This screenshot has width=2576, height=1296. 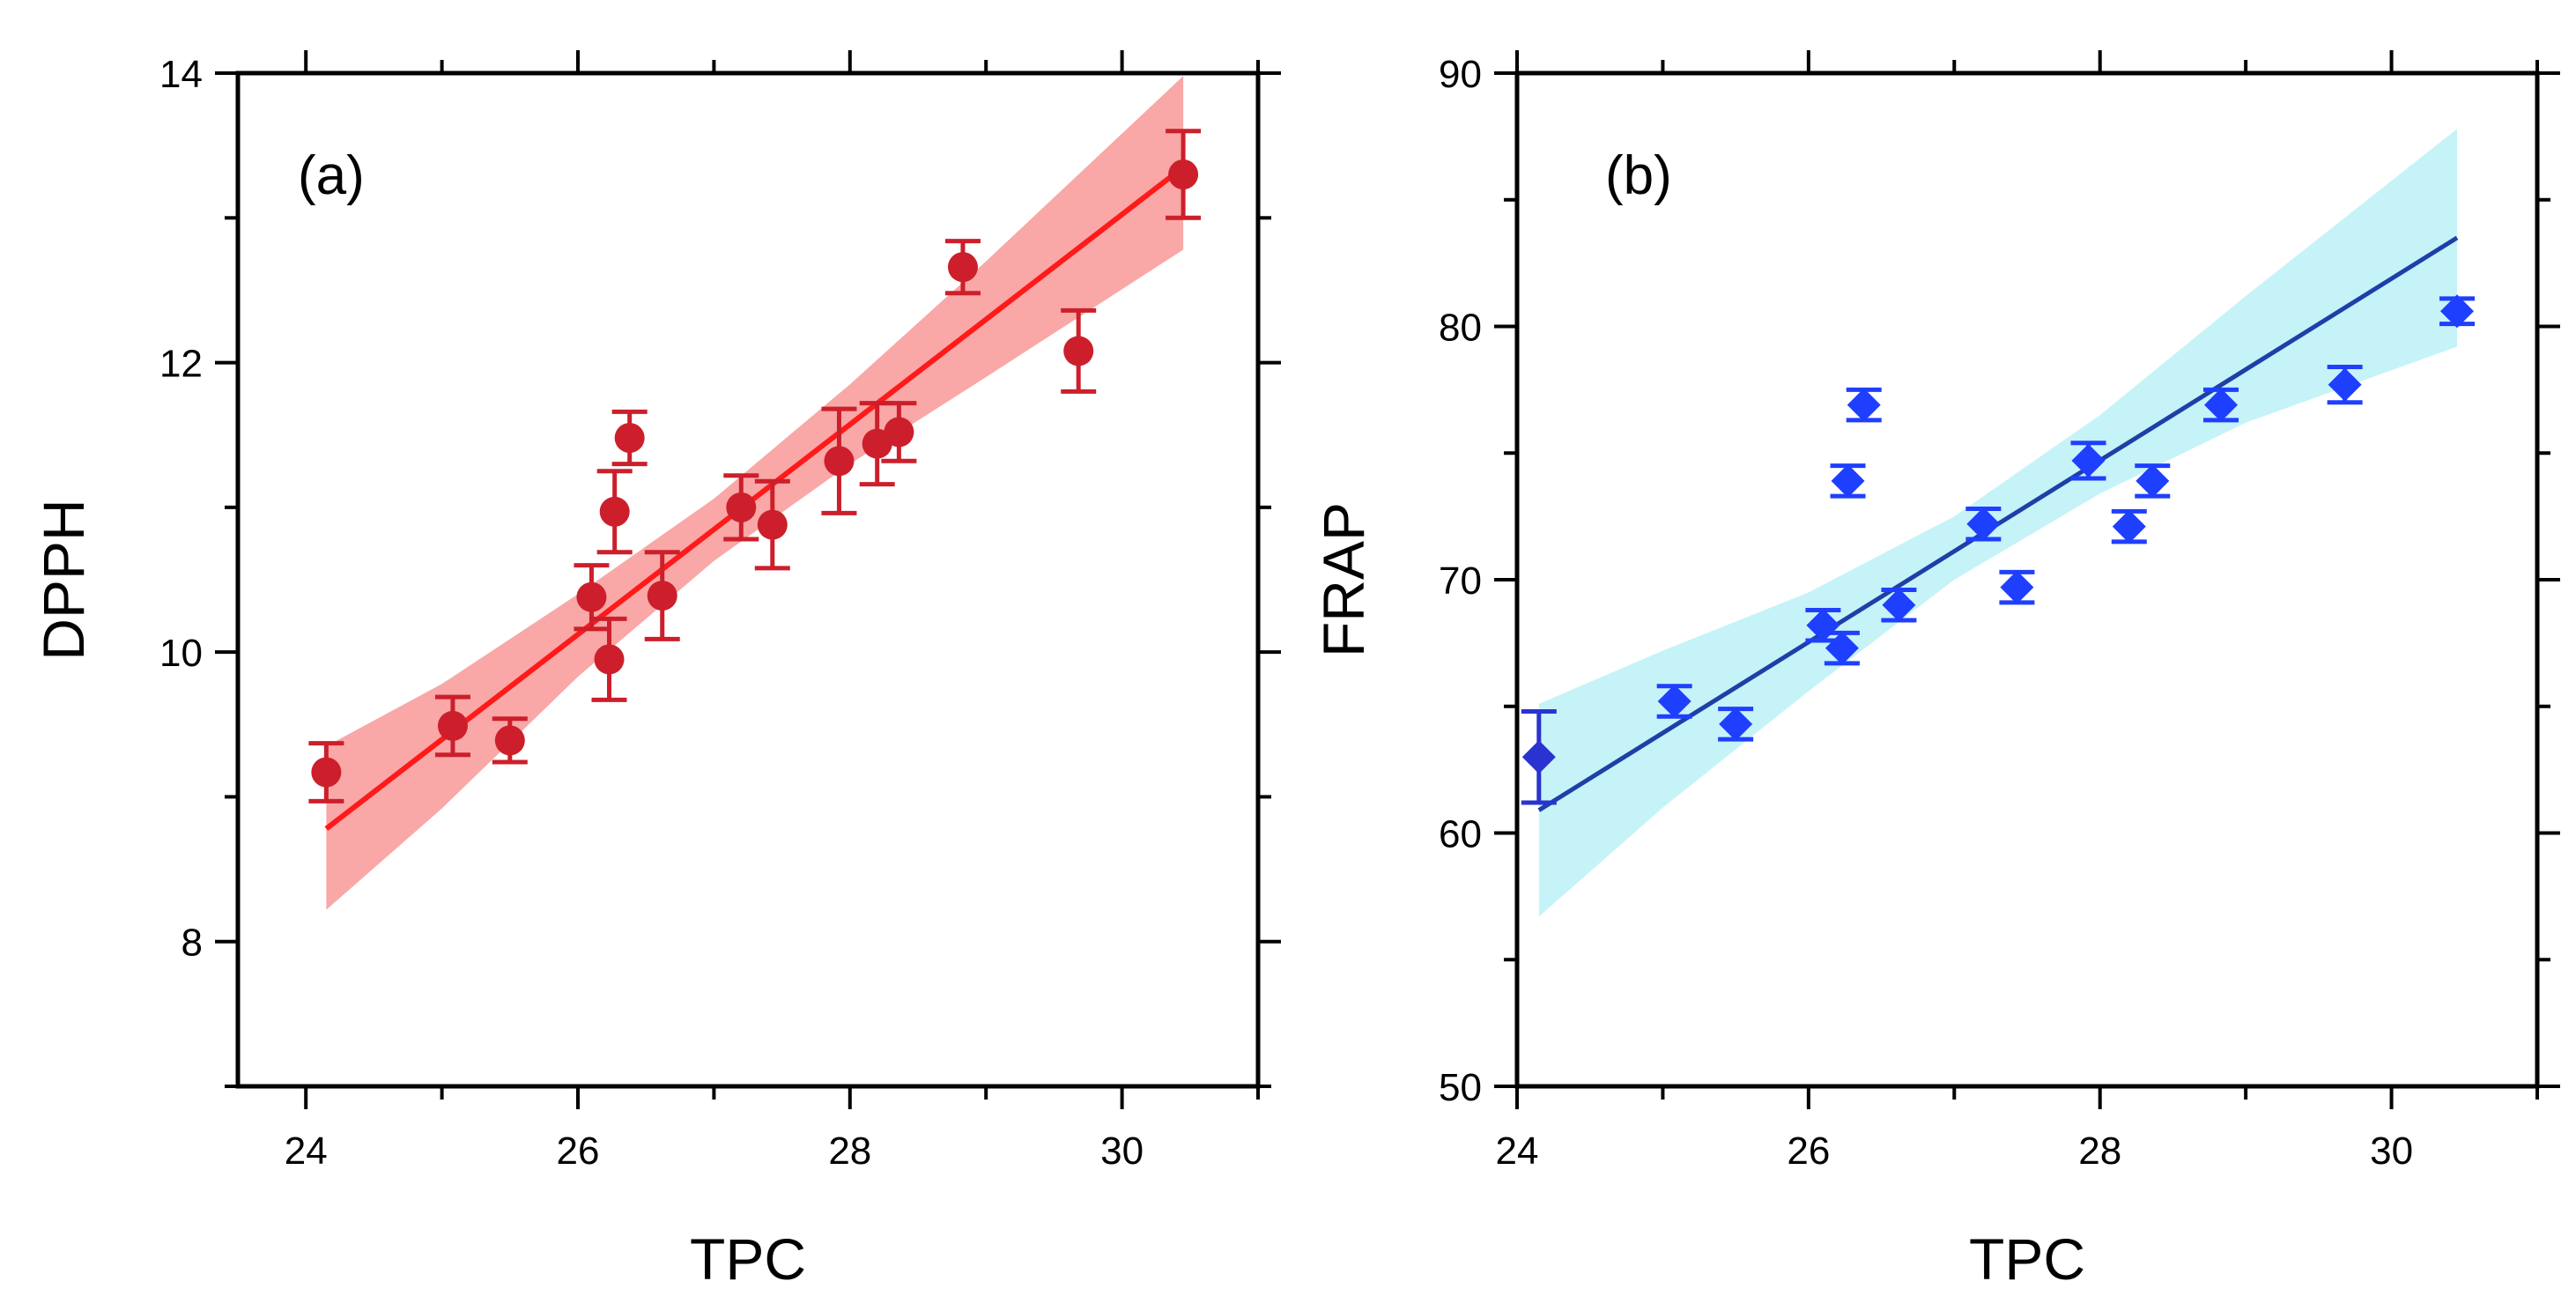 I want to click on panel-a-y-tick-label: 10, so click(x=181, y=653).